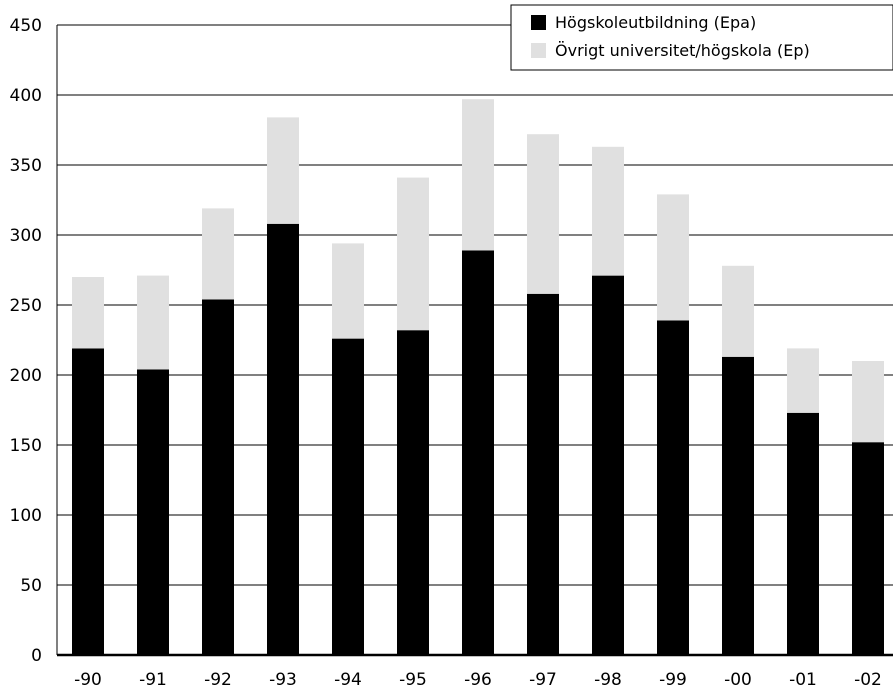  I want to click on bar-hogskoleutbildning--02, so click(868, 548).